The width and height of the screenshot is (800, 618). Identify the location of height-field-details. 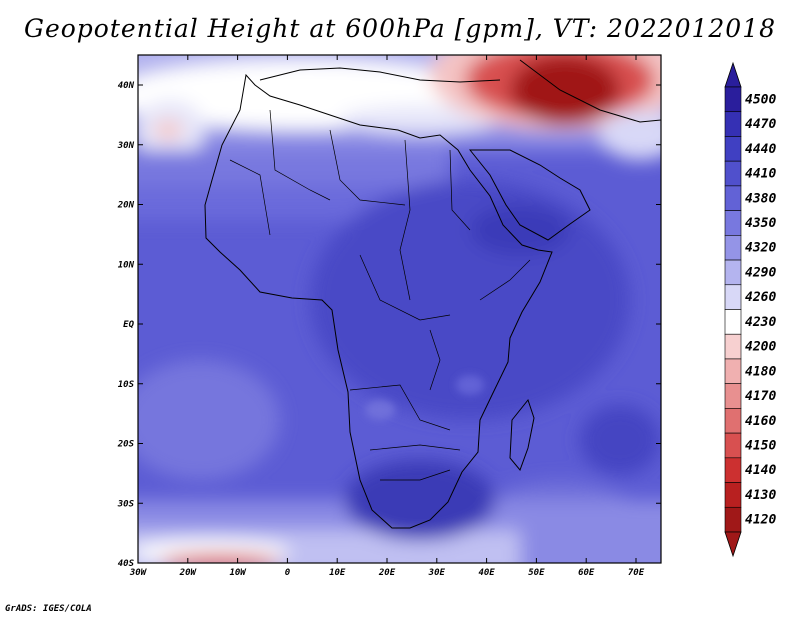
(424, 397).